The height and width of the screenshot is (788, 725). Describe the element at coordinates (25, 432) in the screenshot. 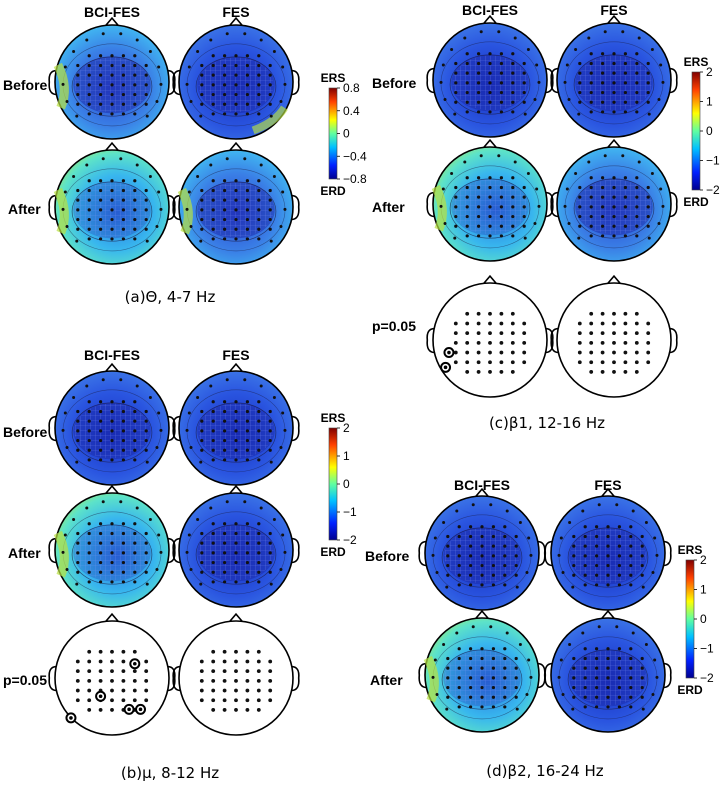

I see `row-label: Before` at that location.